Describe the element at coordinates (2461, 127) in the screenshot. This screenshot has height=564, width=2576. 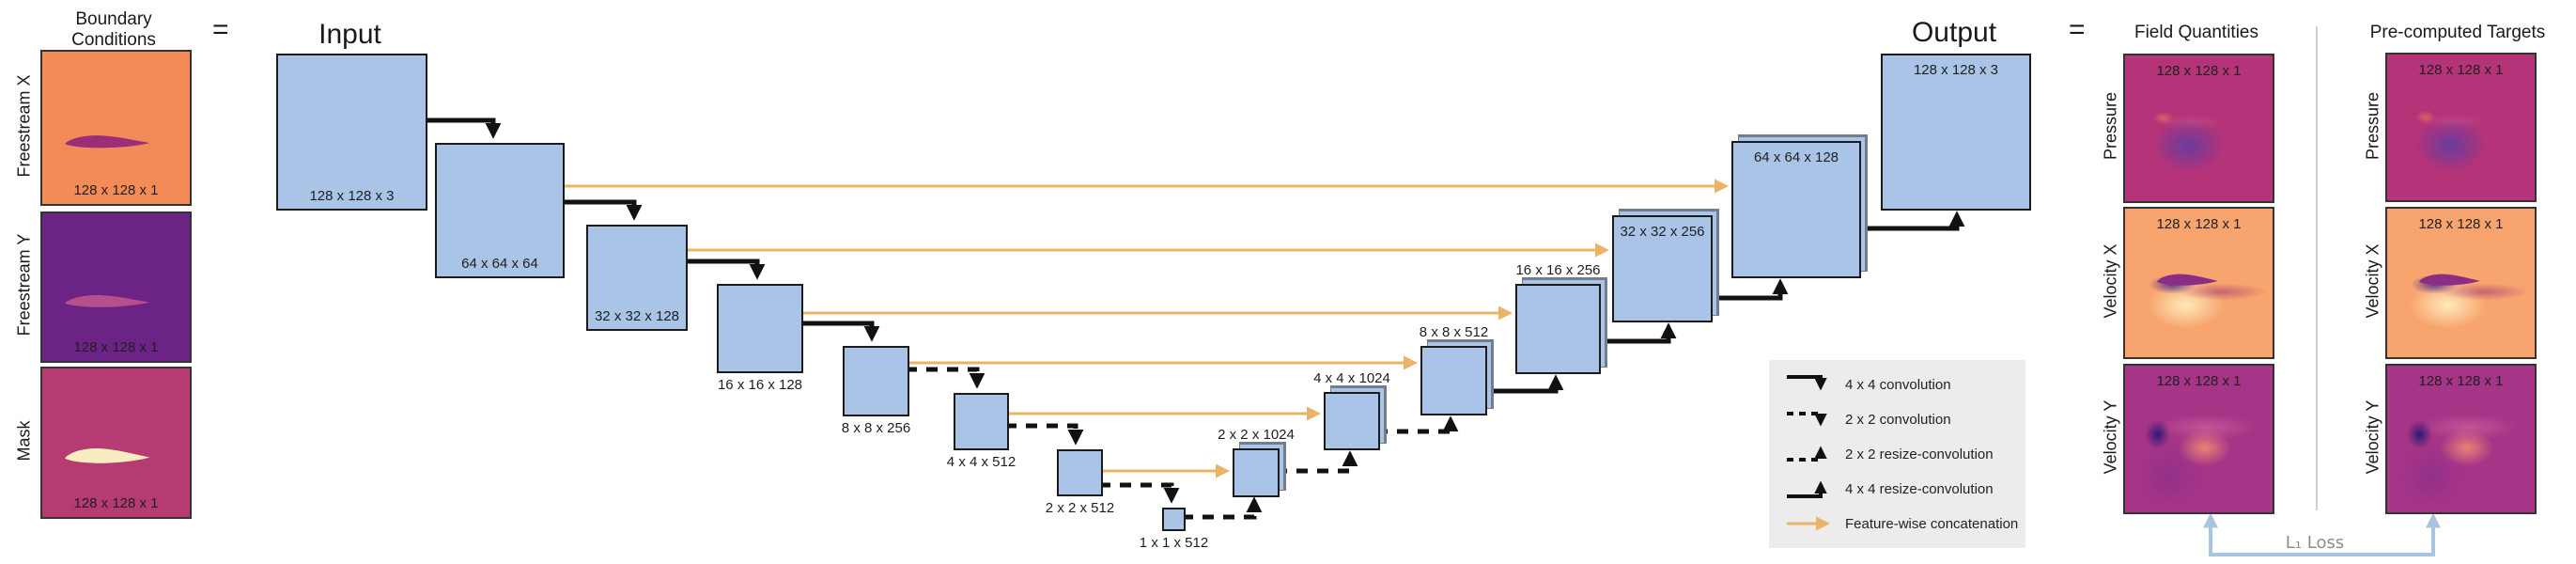
I see `pressure-target-image: 128 x 128 x 1` at that location.